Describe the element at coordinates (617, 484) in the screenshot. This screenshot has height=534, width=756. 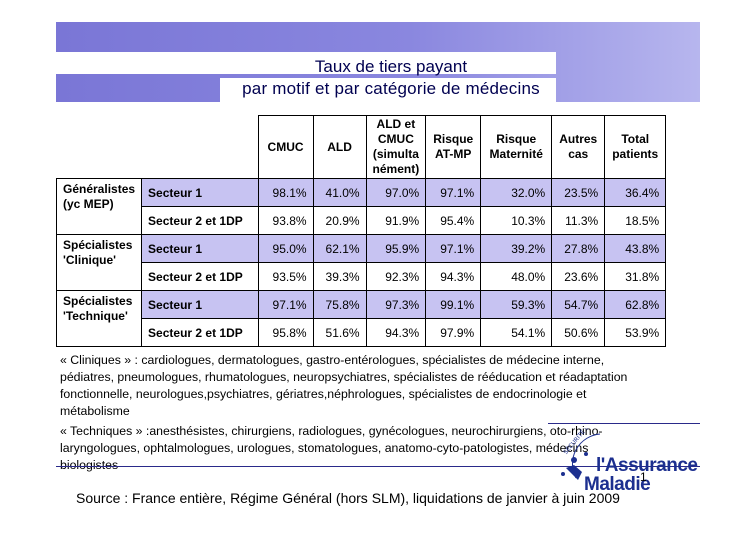
I see `logo-text-line2: Maladie` at that location.